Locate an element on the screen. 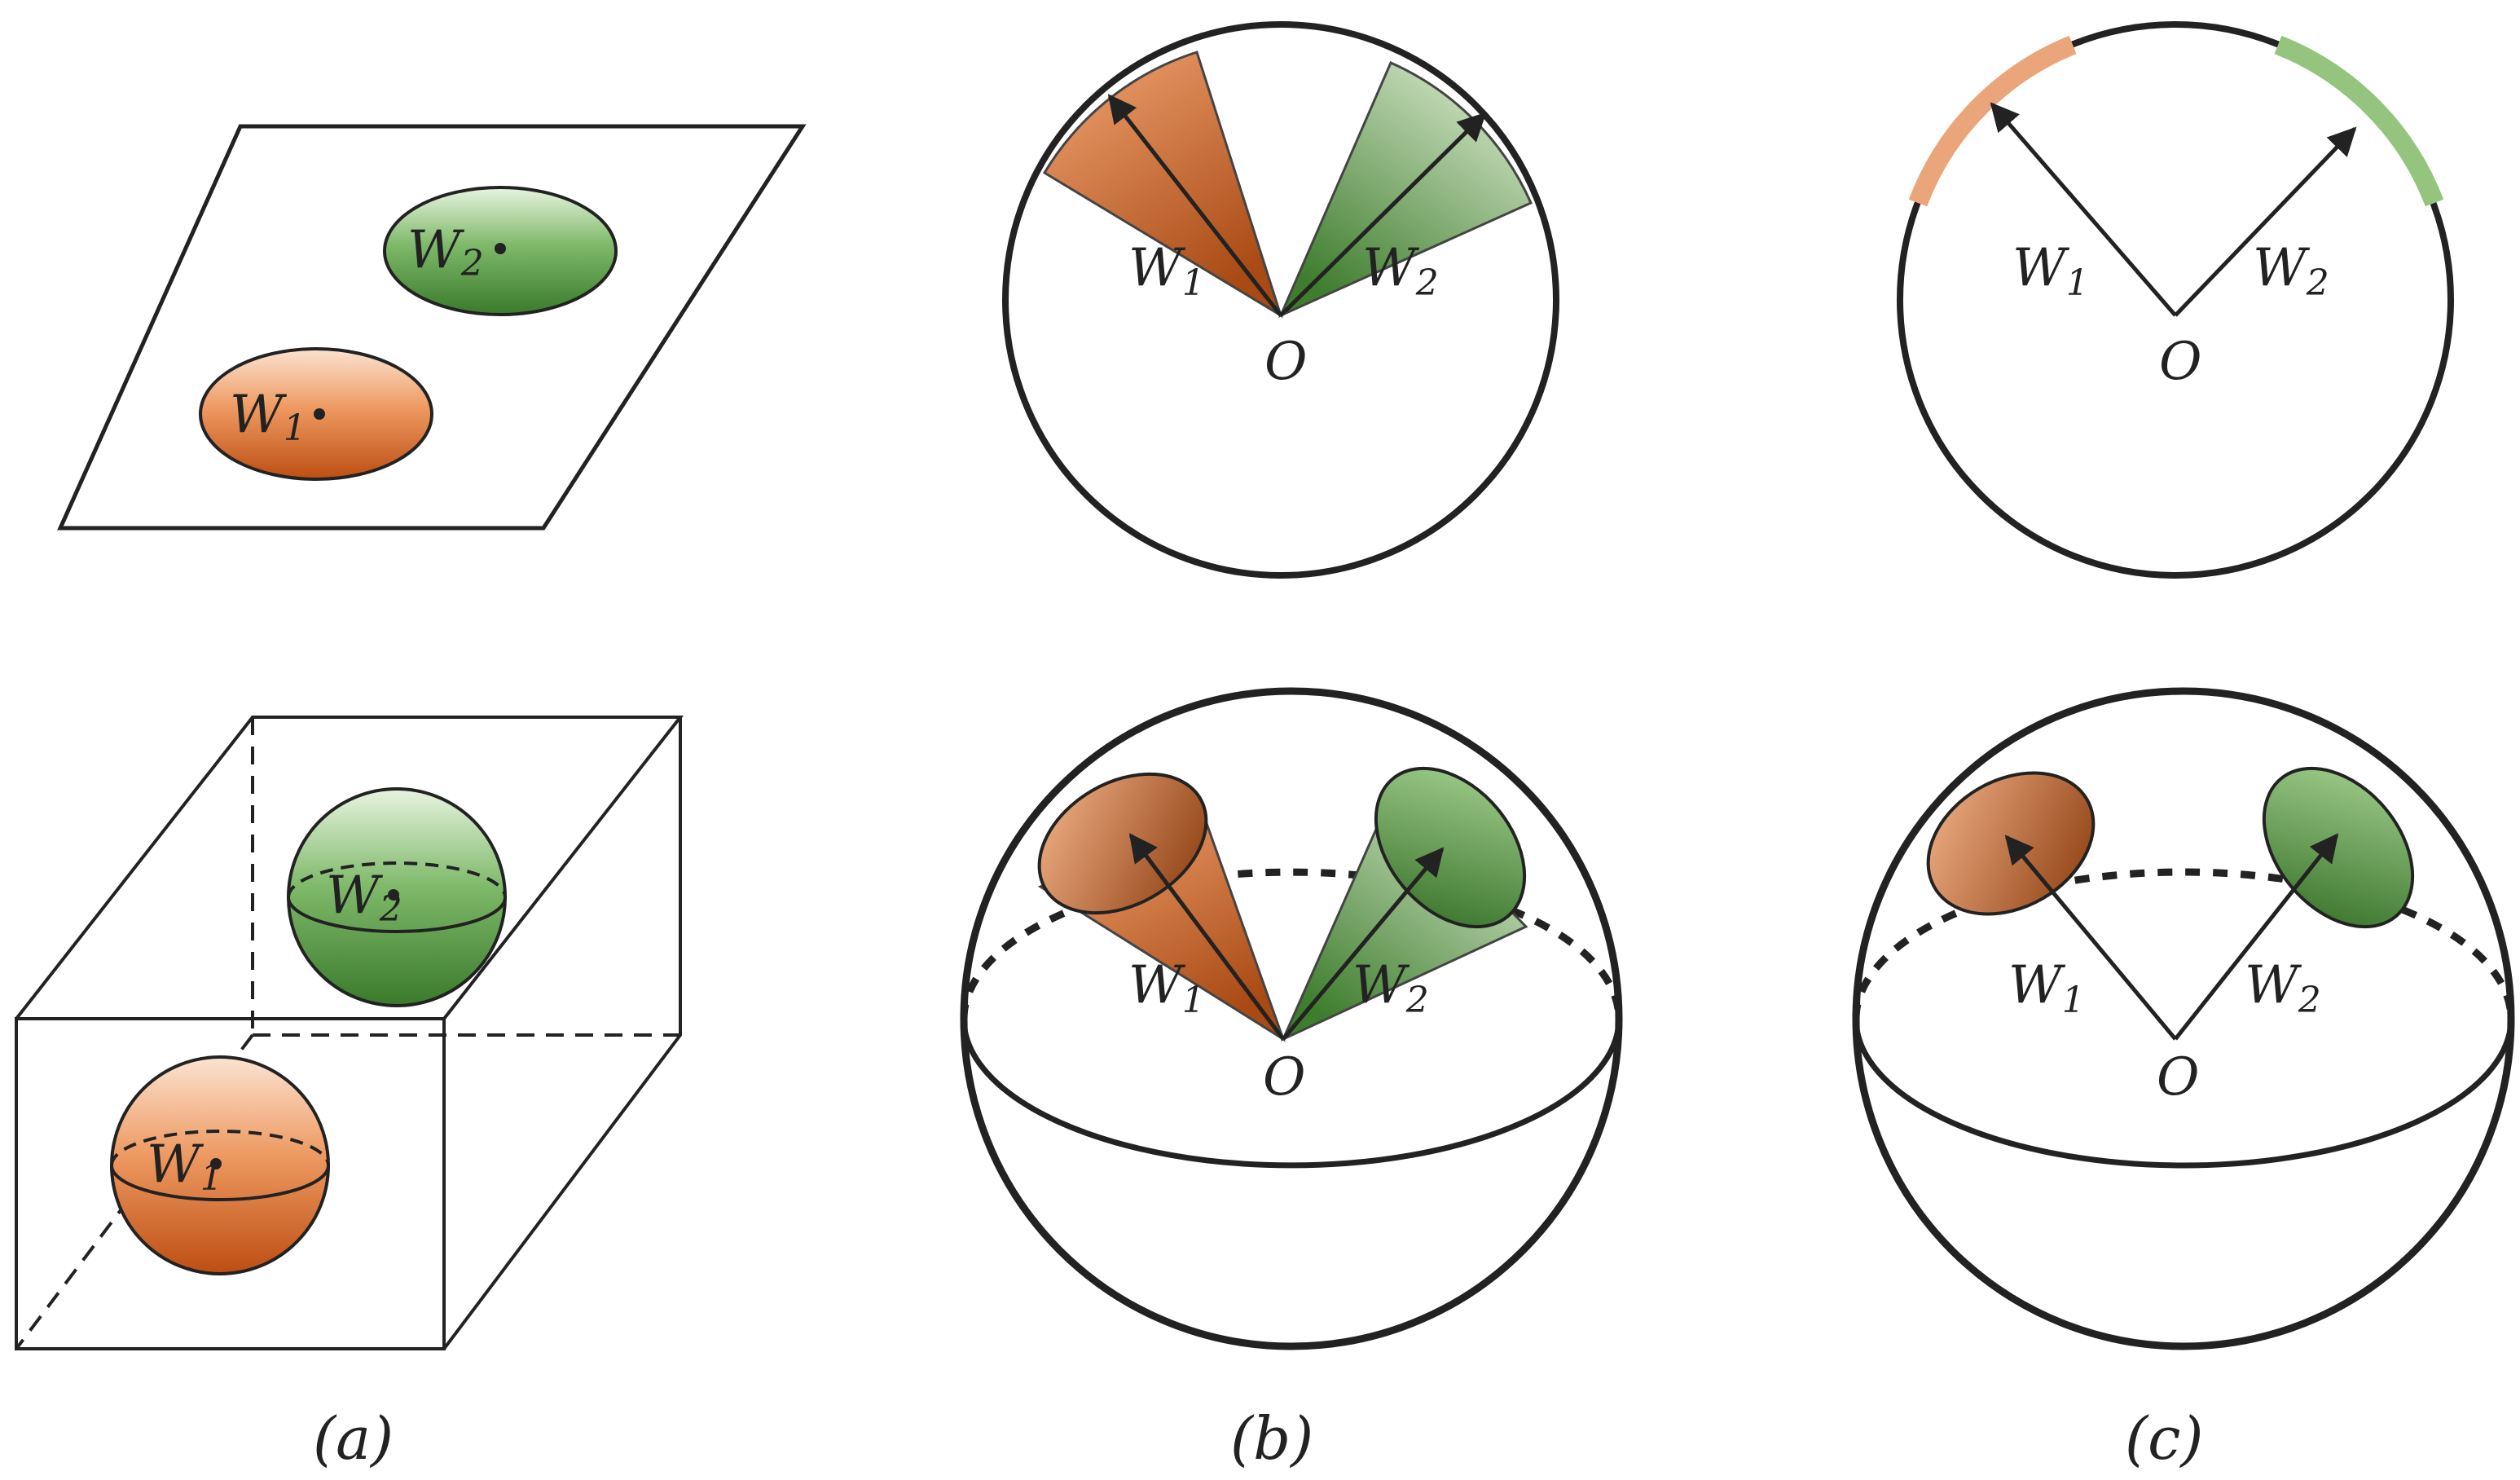  label-origin-2d-c: O is located at coordinates (2180, 362).